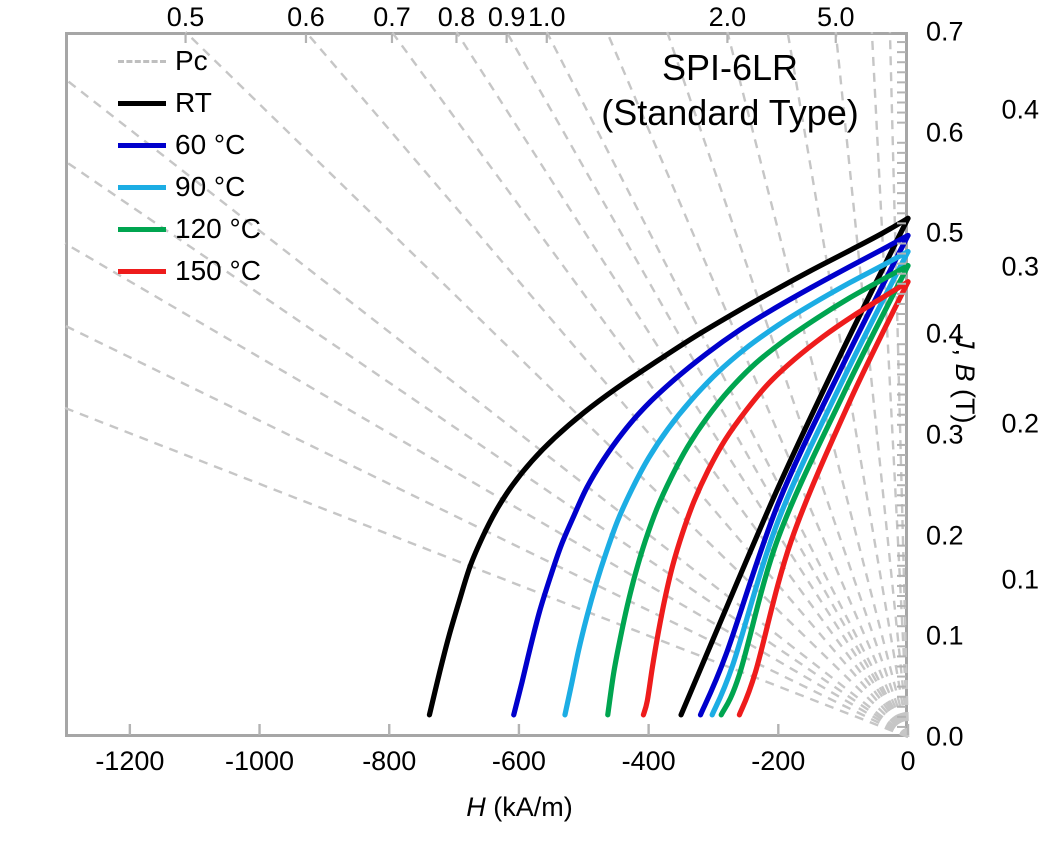 The height and width of the screenshot is (847, 1039). I want to click on chart-title-main: SPI-6LR, so click(730, 67).